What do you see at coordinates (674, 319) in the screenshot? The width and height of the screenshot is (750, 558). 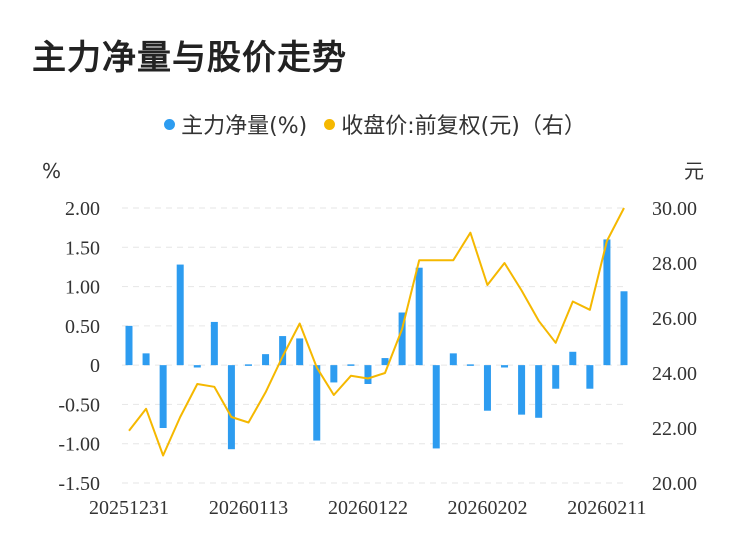 I see `right-tick-label: 26.00` at bounding box center [674, 319].